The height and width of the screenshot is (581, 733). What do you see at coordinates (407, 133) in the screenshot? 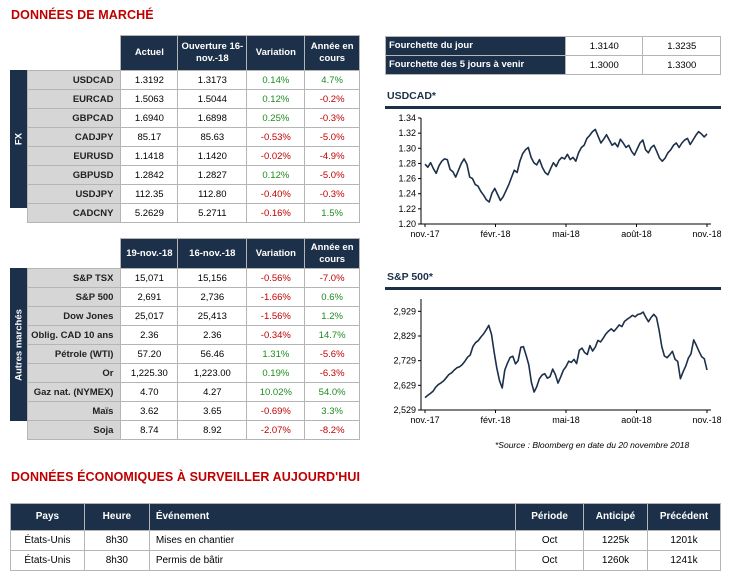
I see `usdcad-chart-y-tick-label: 1.32` at bounding box center [407, 133].